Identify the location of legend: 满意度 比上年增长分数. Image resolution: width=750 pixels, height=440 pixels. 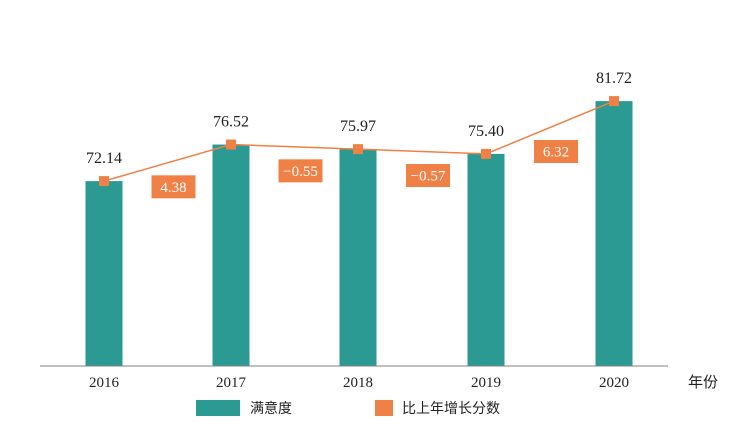
(348, 408).